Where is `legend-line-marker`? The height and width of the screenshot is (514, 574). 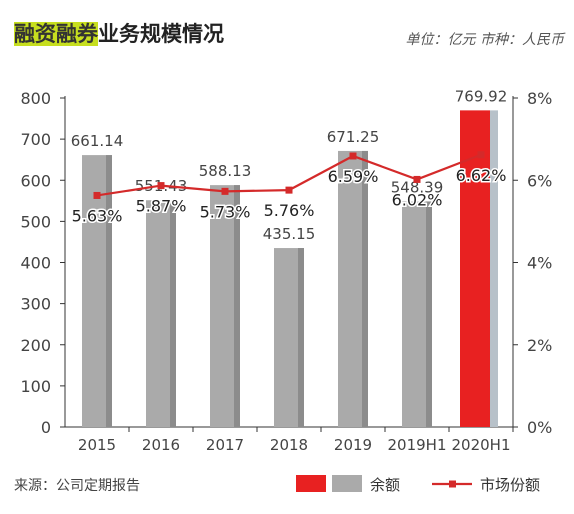
legend-line-marker is located at coordinates (452, 484).